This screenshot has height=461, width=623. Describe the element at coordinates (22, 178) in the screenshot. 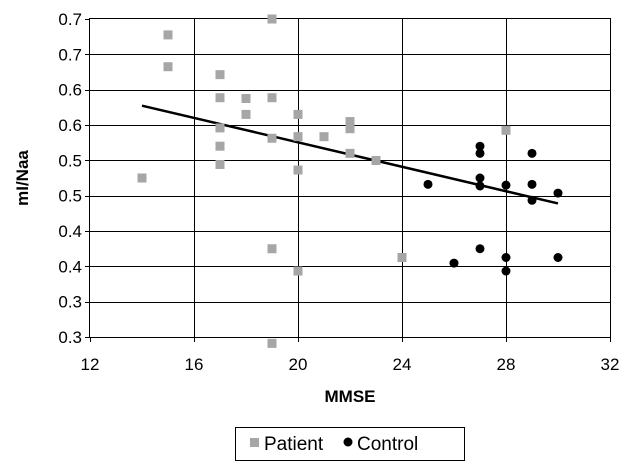

I see `y-axis-title: mI/Naa` at that location.